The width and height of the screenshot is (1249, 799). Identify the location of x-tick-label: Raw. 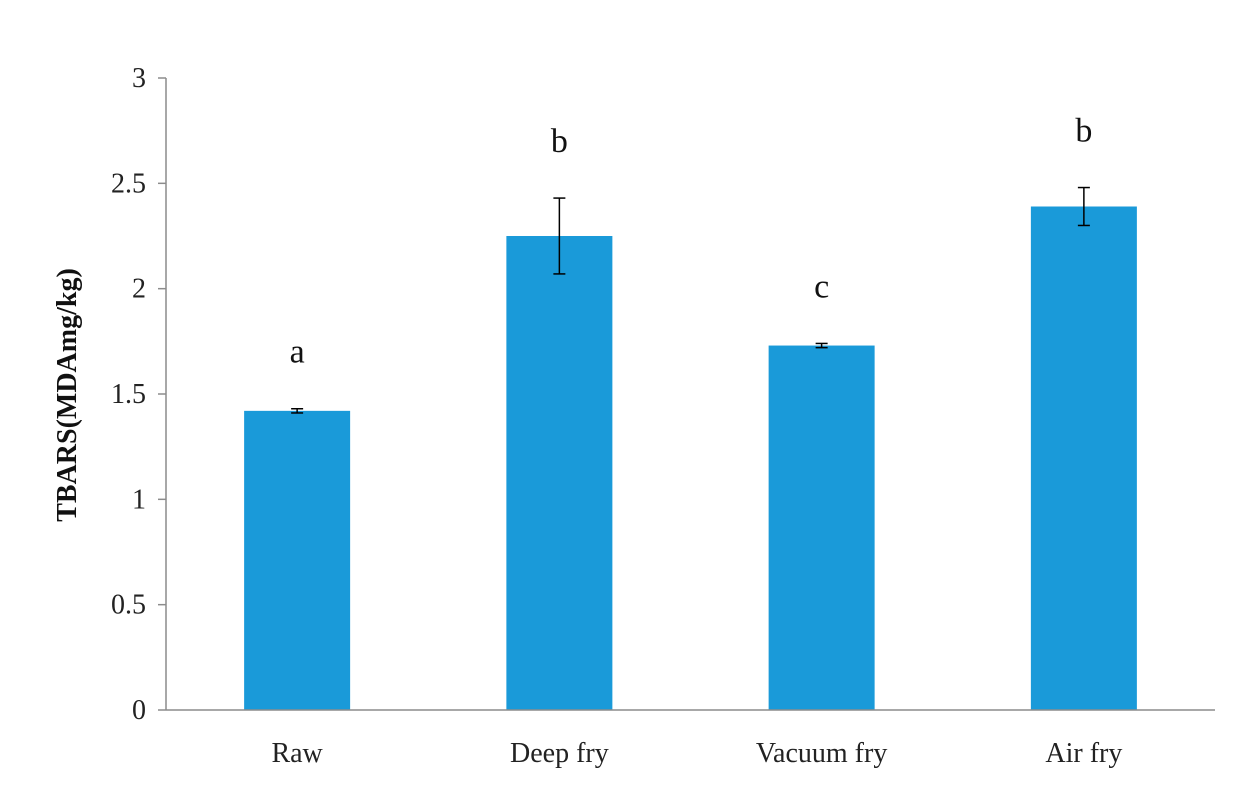
(297, 753).